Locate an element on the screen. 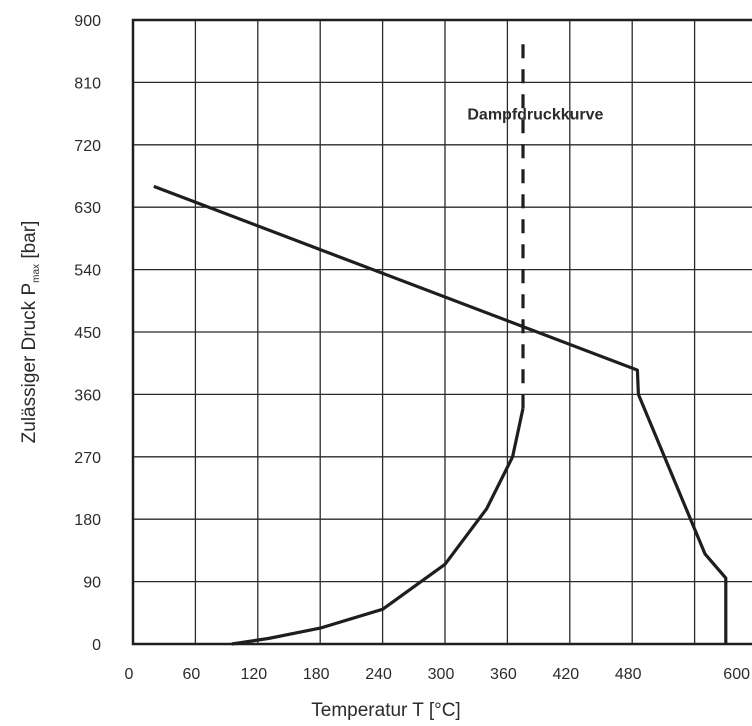 The height and width of the screenshot is (726, 752). y-axis-label-subscript: max is located at coordinates (36, 273).